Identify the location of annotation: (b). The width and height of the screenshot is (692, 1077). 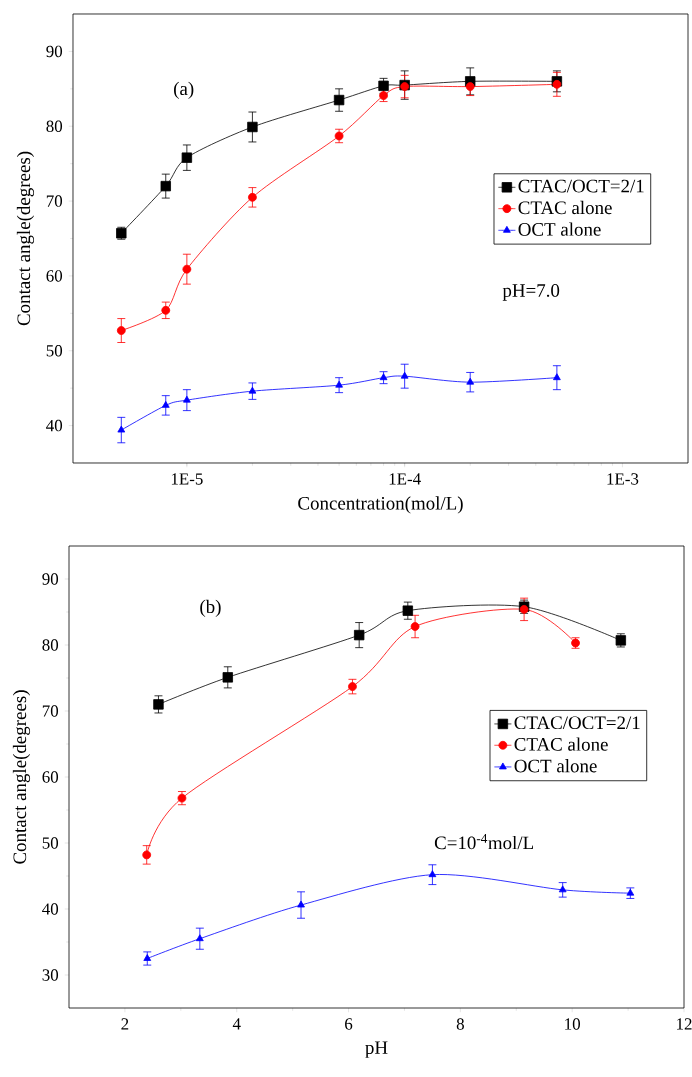
(210, 608).